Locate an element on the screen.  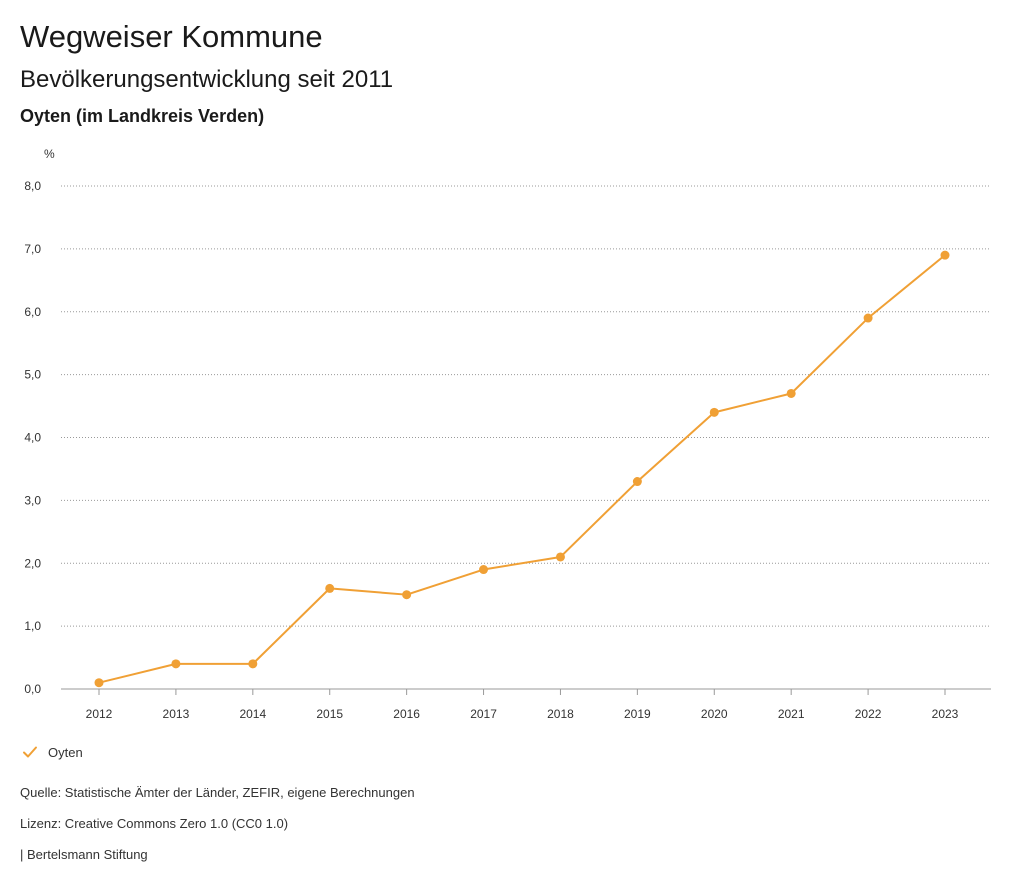
y-tick-label: 6,0 is located at coordinates (32, 312).